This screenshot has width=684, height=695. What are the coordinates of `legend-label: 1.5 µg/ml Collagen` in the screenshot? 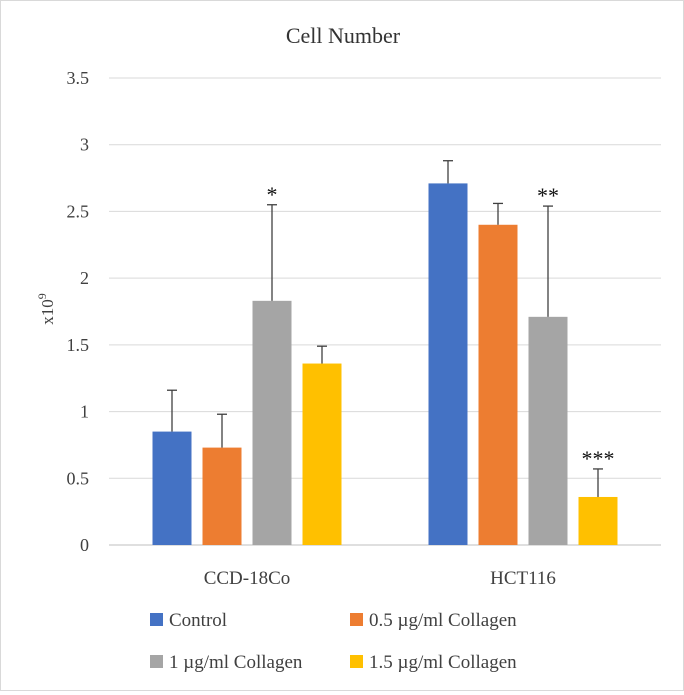 It's located at (443, 662).